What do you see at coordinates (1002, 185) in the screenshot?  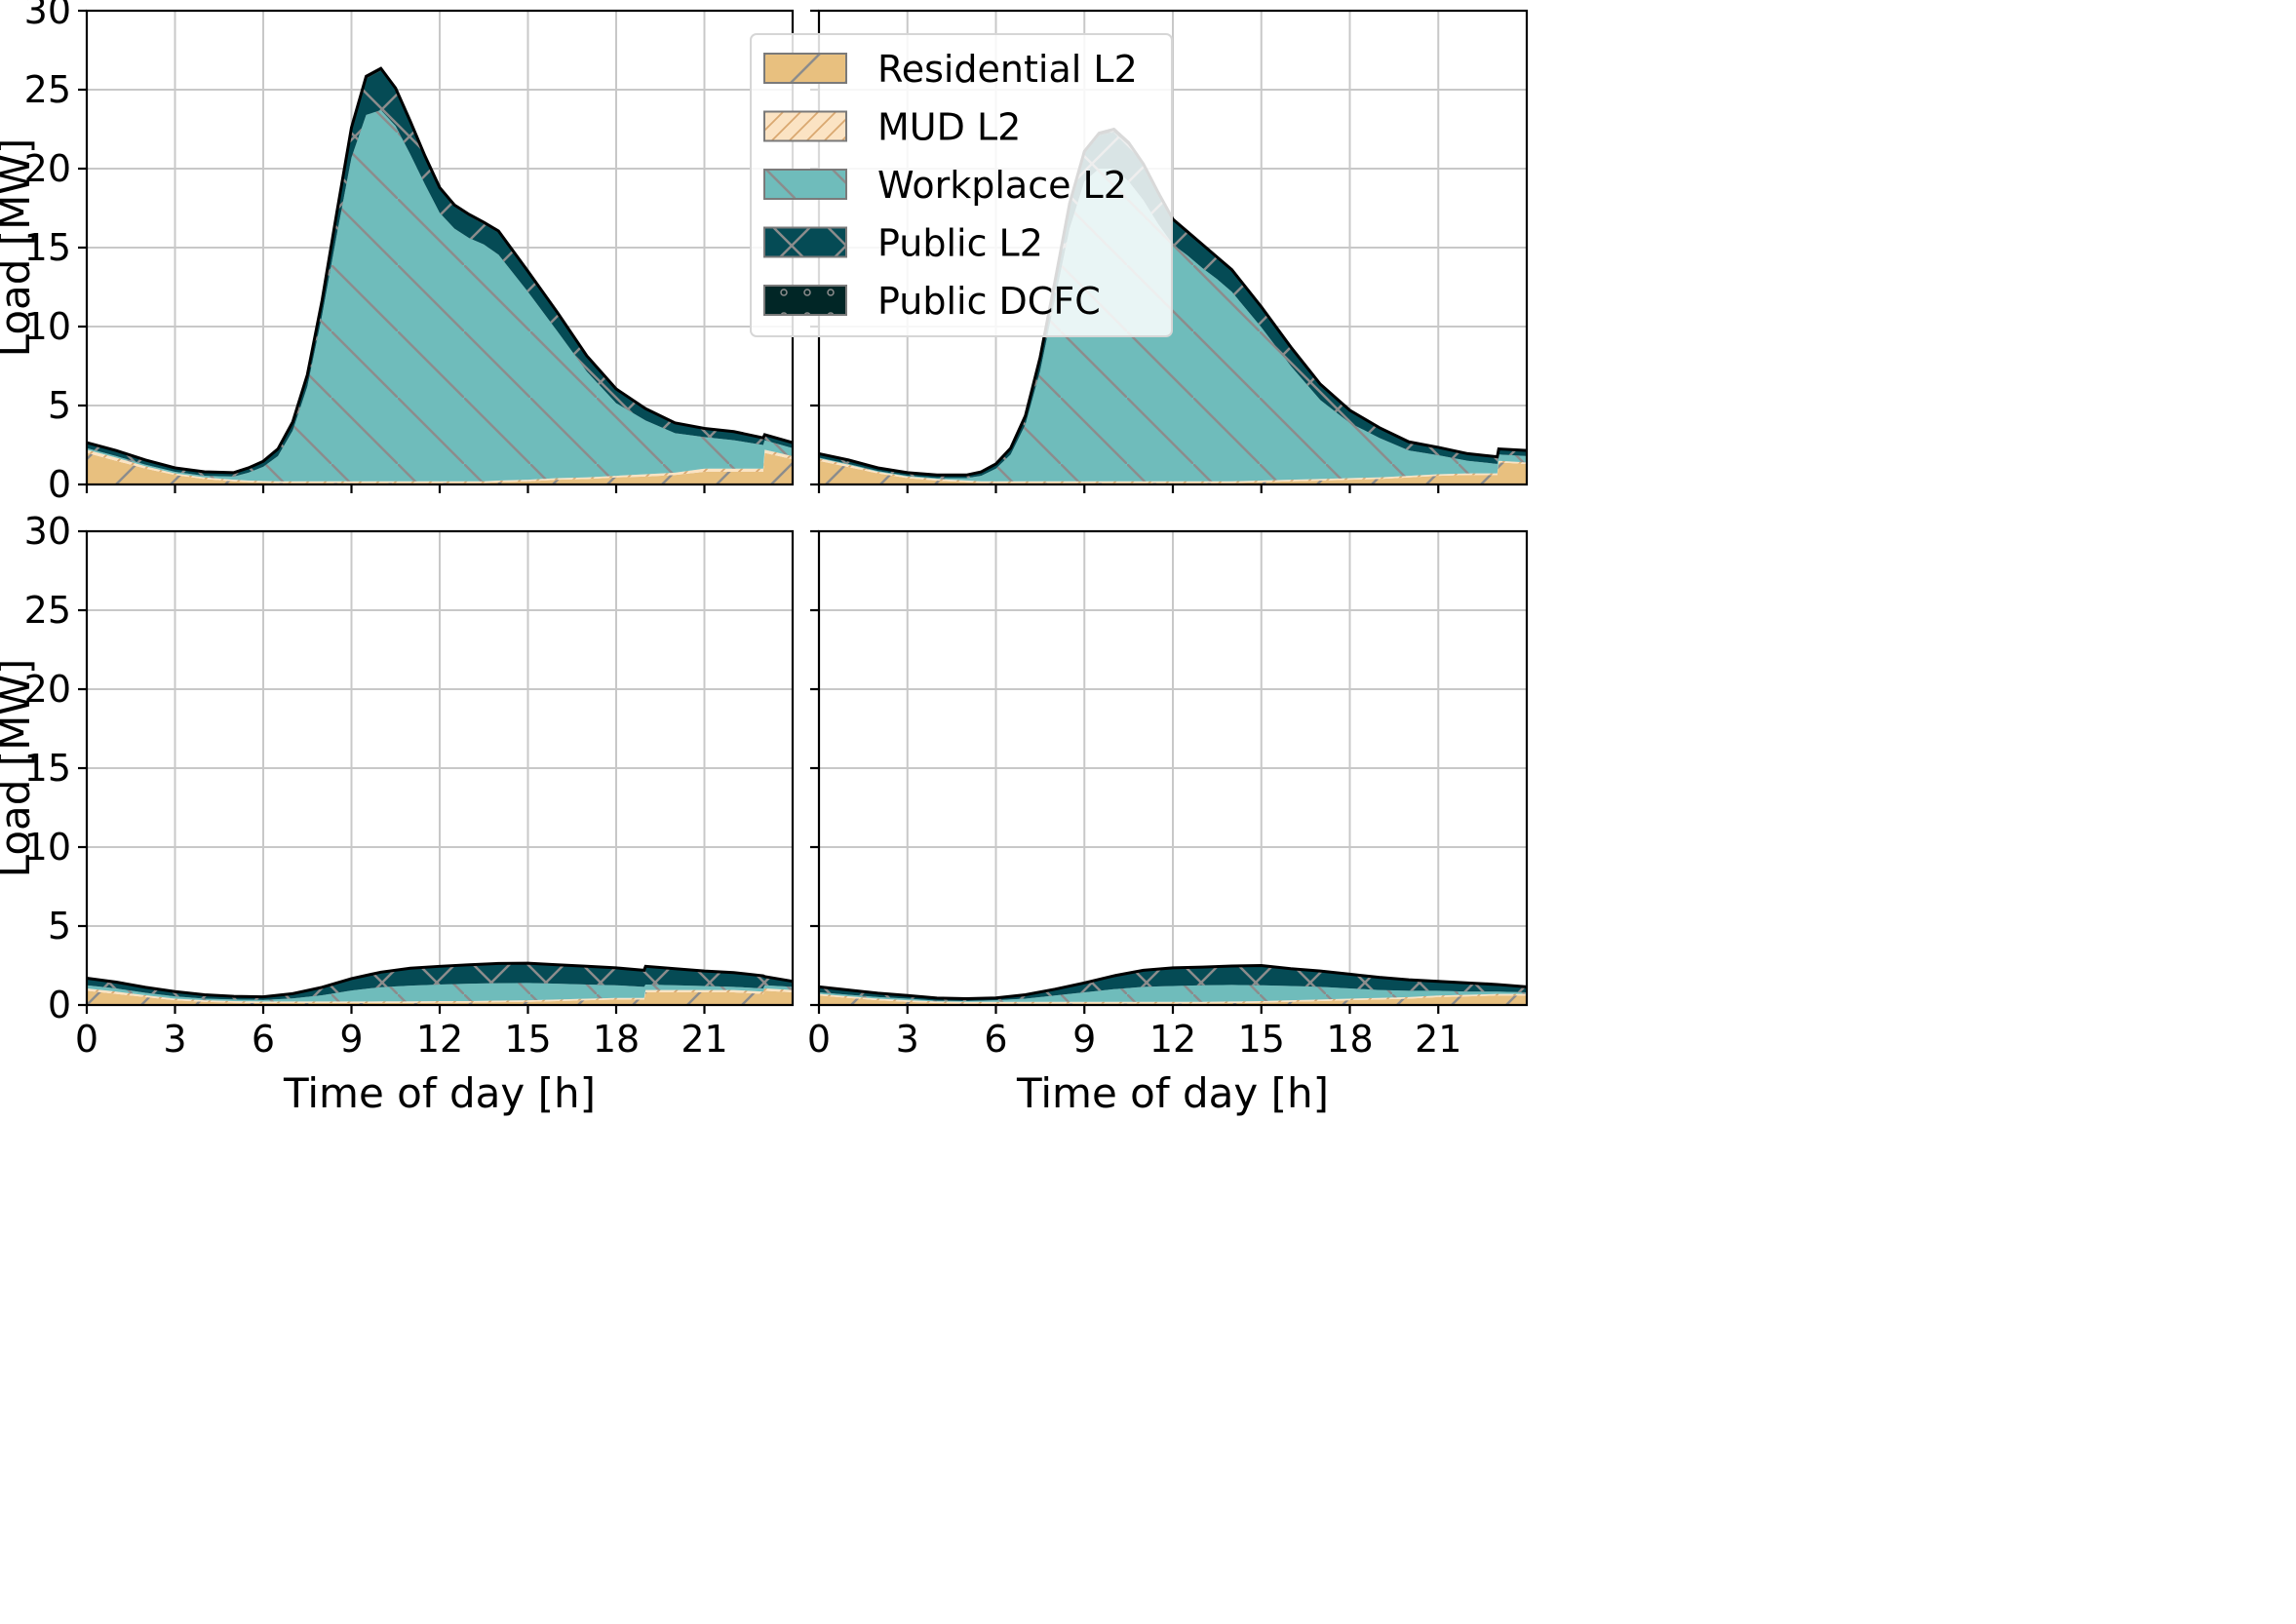 I see `legend-label: Workplace L2` at bounding box center [1002, 185].